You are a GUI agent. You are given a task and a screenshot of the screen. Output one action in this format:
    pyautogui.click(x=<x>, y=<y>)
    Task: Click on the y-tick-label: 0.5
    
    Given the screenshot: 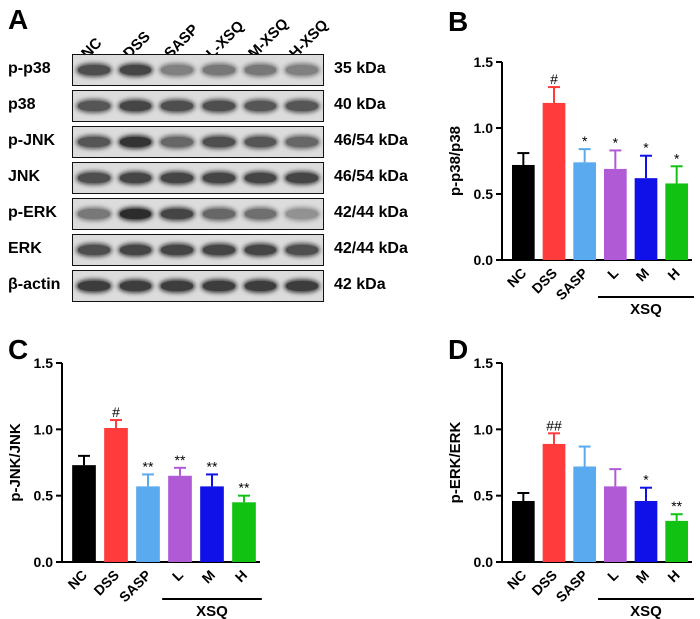 What is the action you would take?
    pyautogui.click(x=44, y=496)
    